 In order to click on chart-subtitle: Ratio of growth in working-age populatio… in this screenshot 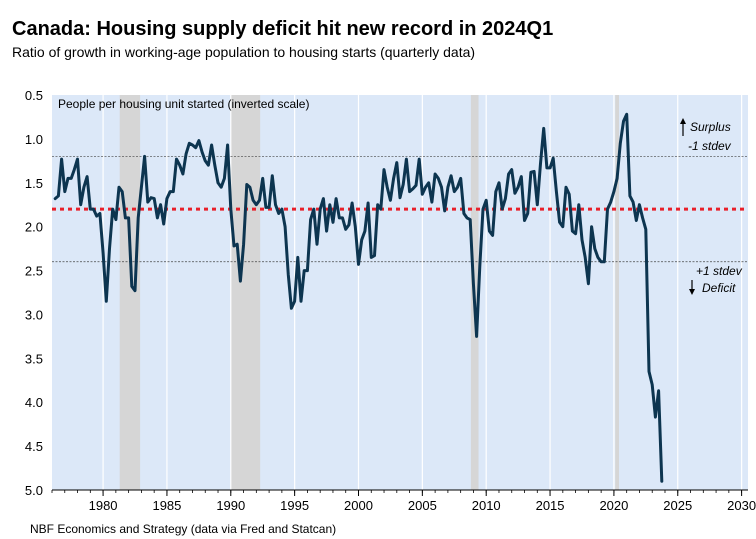, I will do `click(244, 52)`.